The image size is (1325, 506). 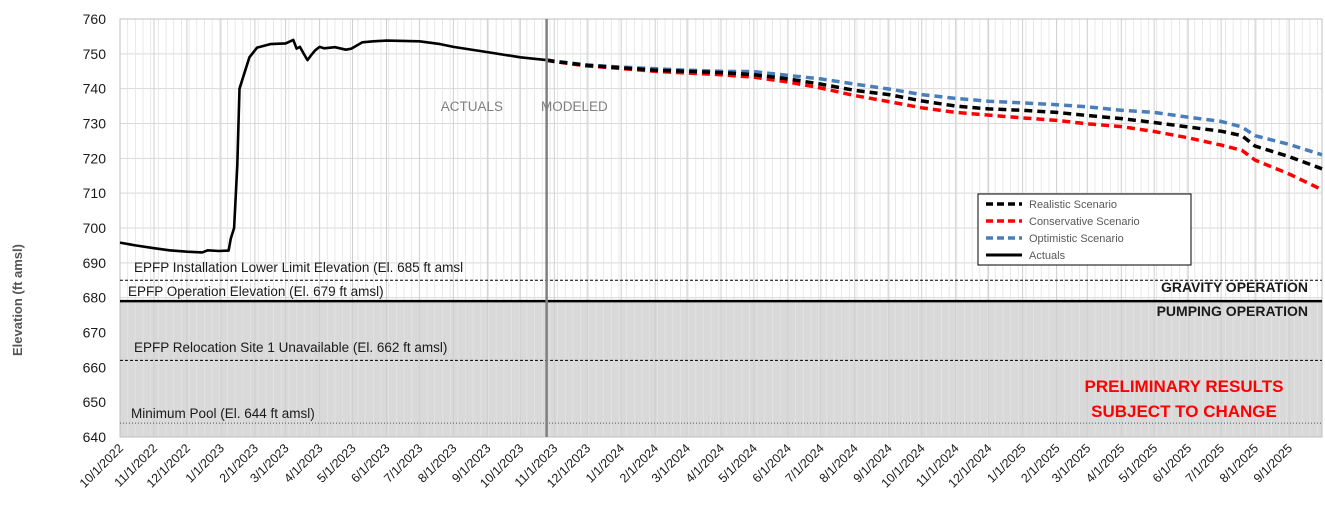 I want to click on y-tick-label: 730, so click(x=95, y=124).